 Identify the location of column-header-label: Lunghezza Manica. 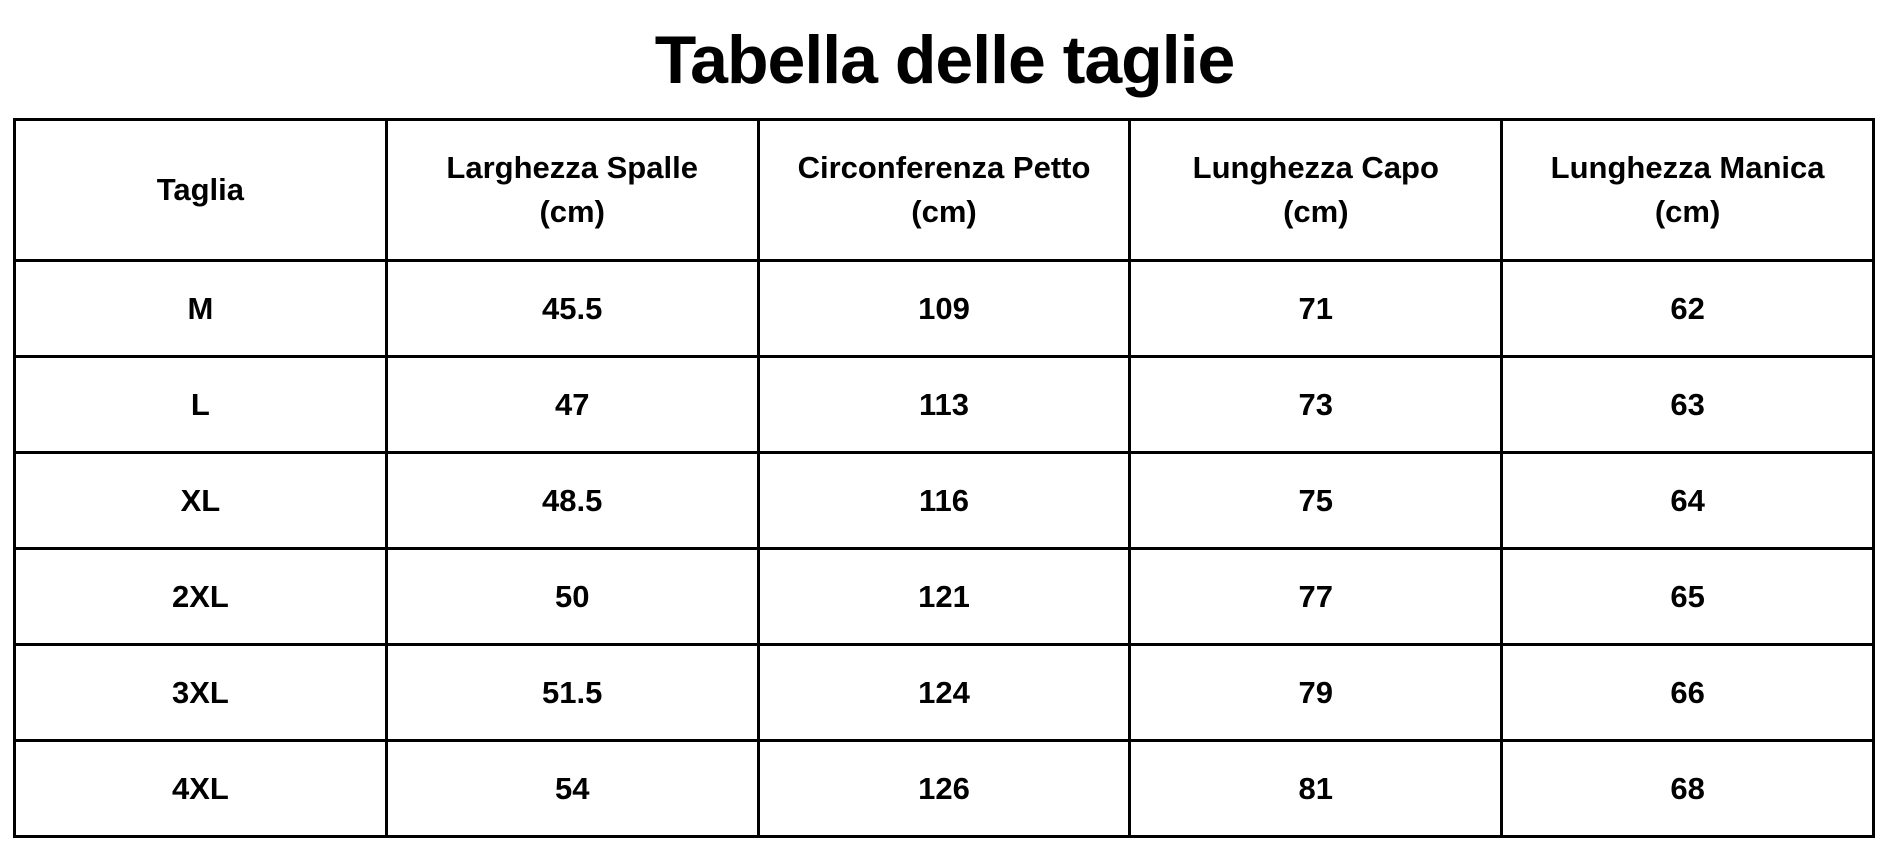
(1687, 167).